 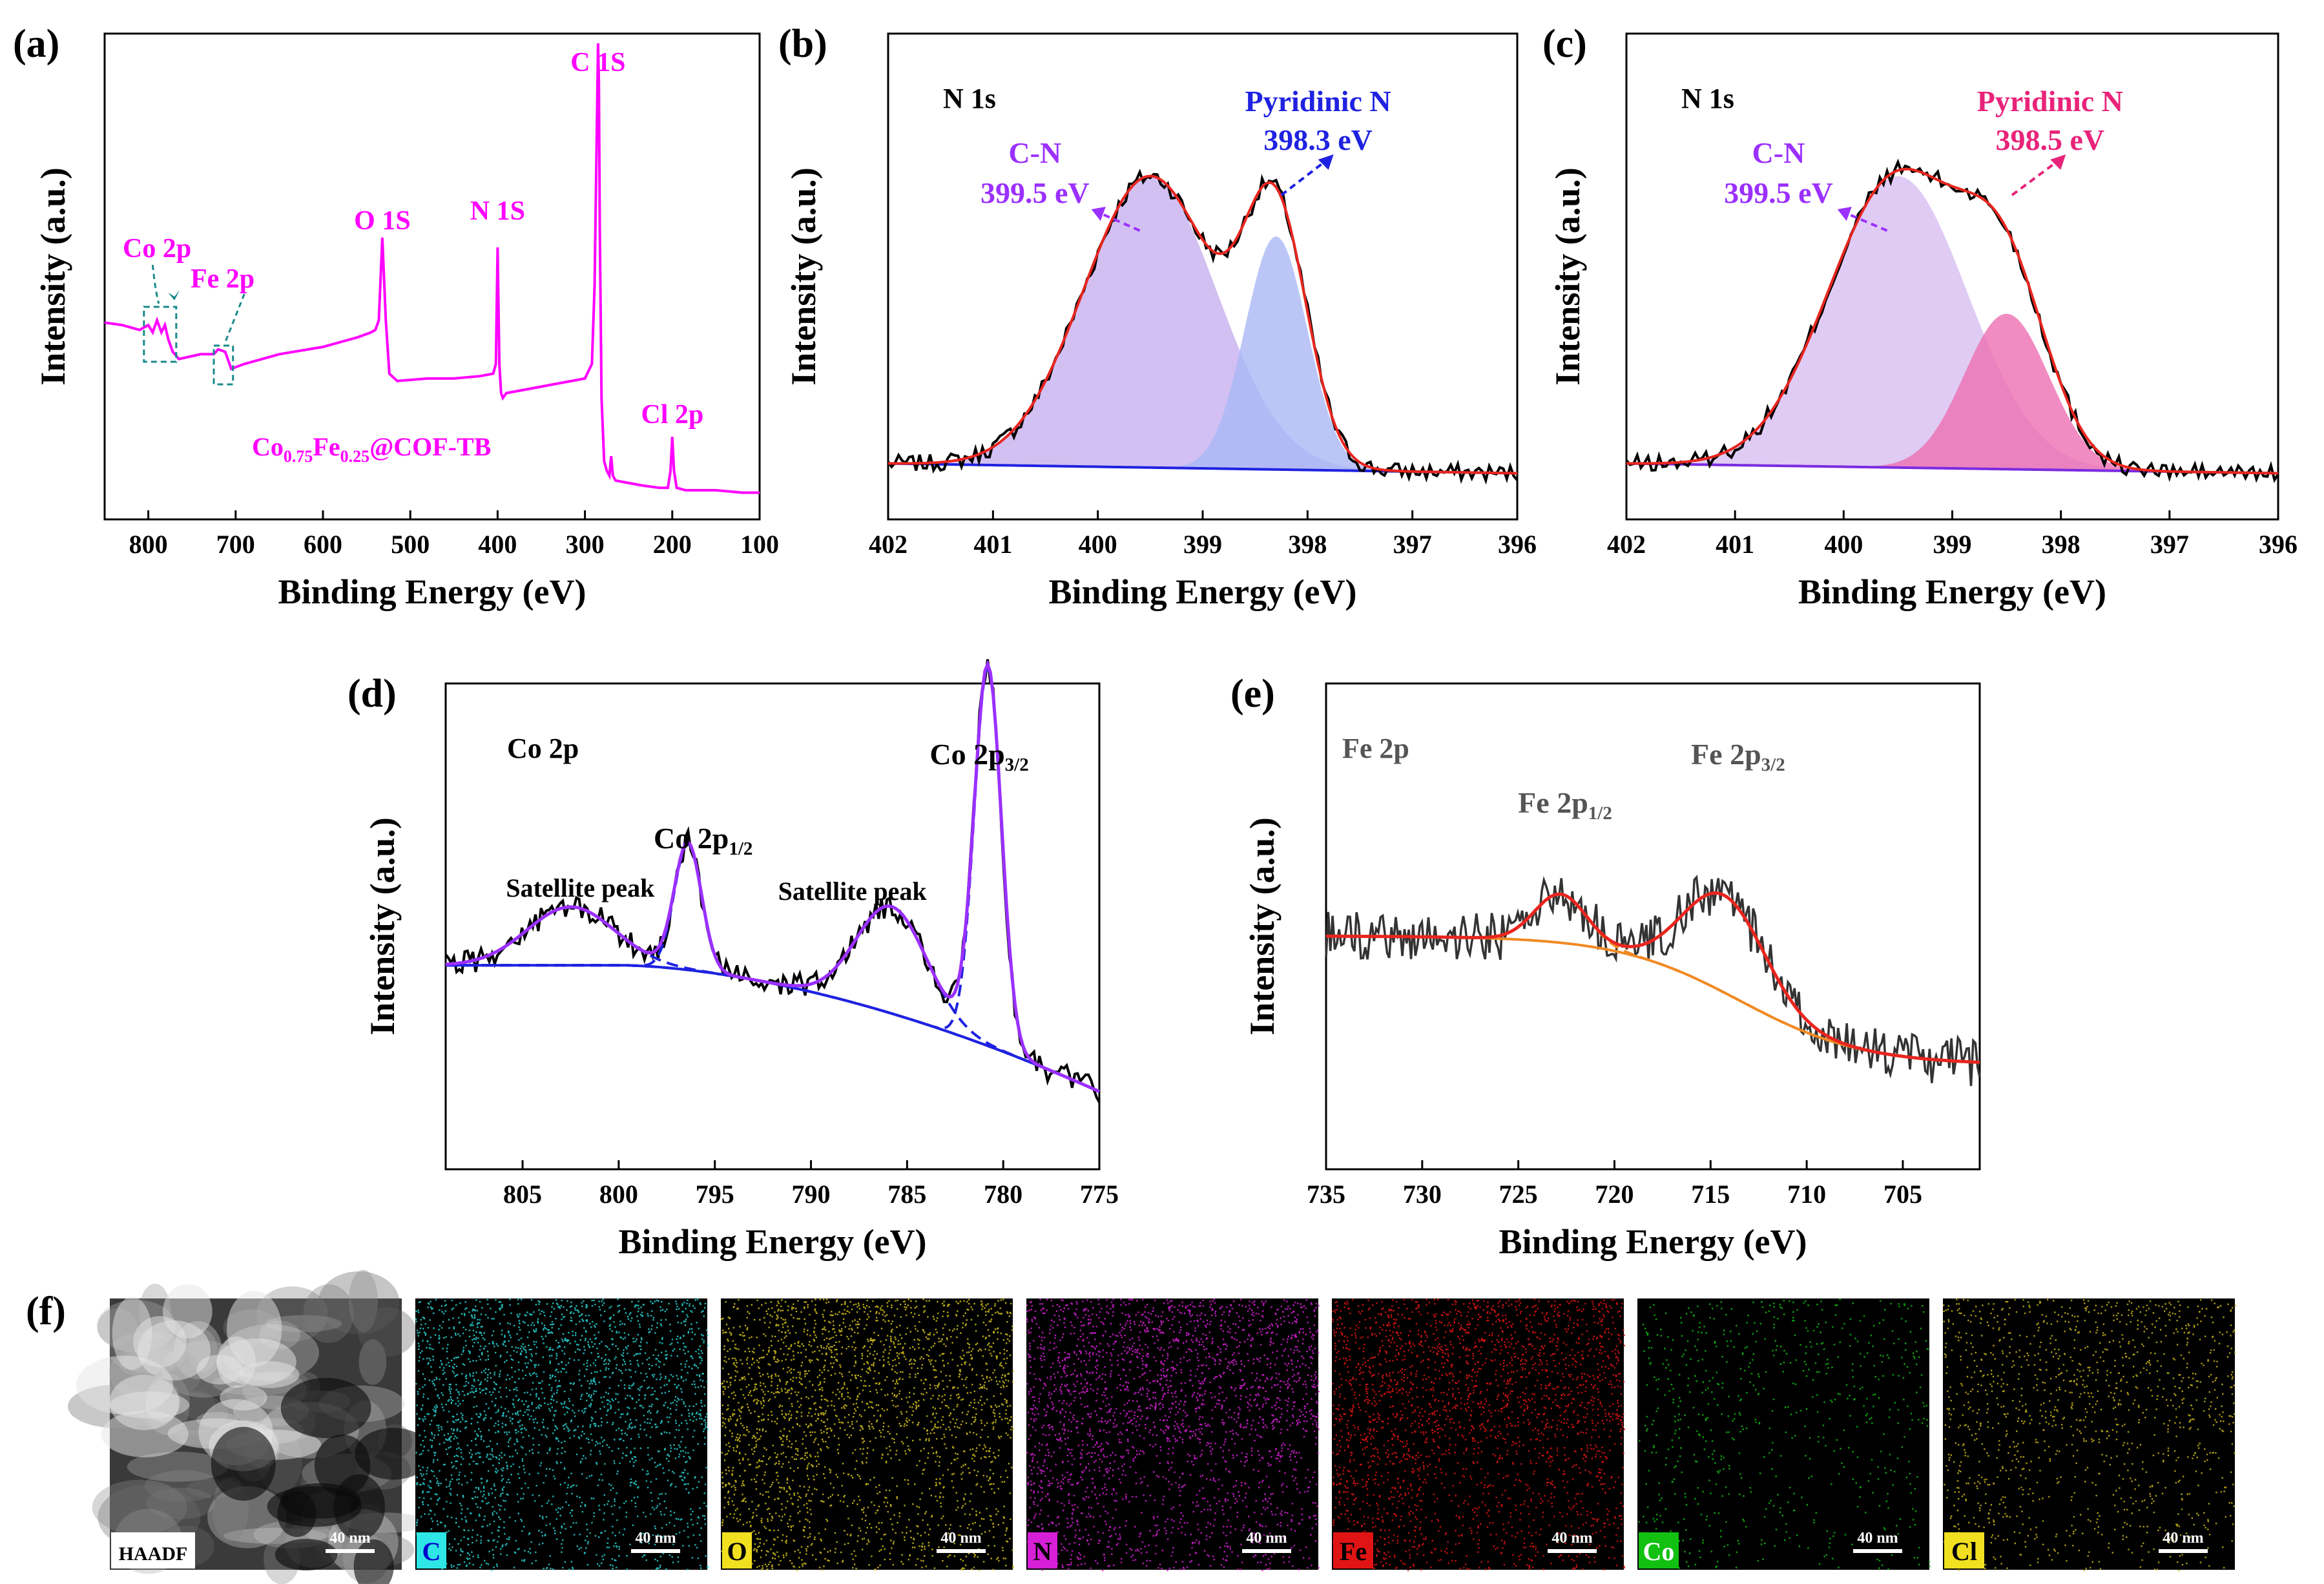 What do you see at coordinates (46, 1311) in the screenshot?
I see `panel-label: (f)` at bounding box center [46, 1311].